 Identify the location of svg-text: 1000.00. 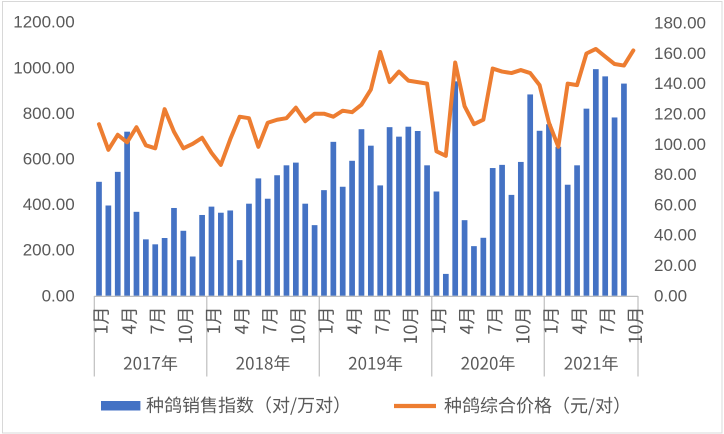
(43, 67).